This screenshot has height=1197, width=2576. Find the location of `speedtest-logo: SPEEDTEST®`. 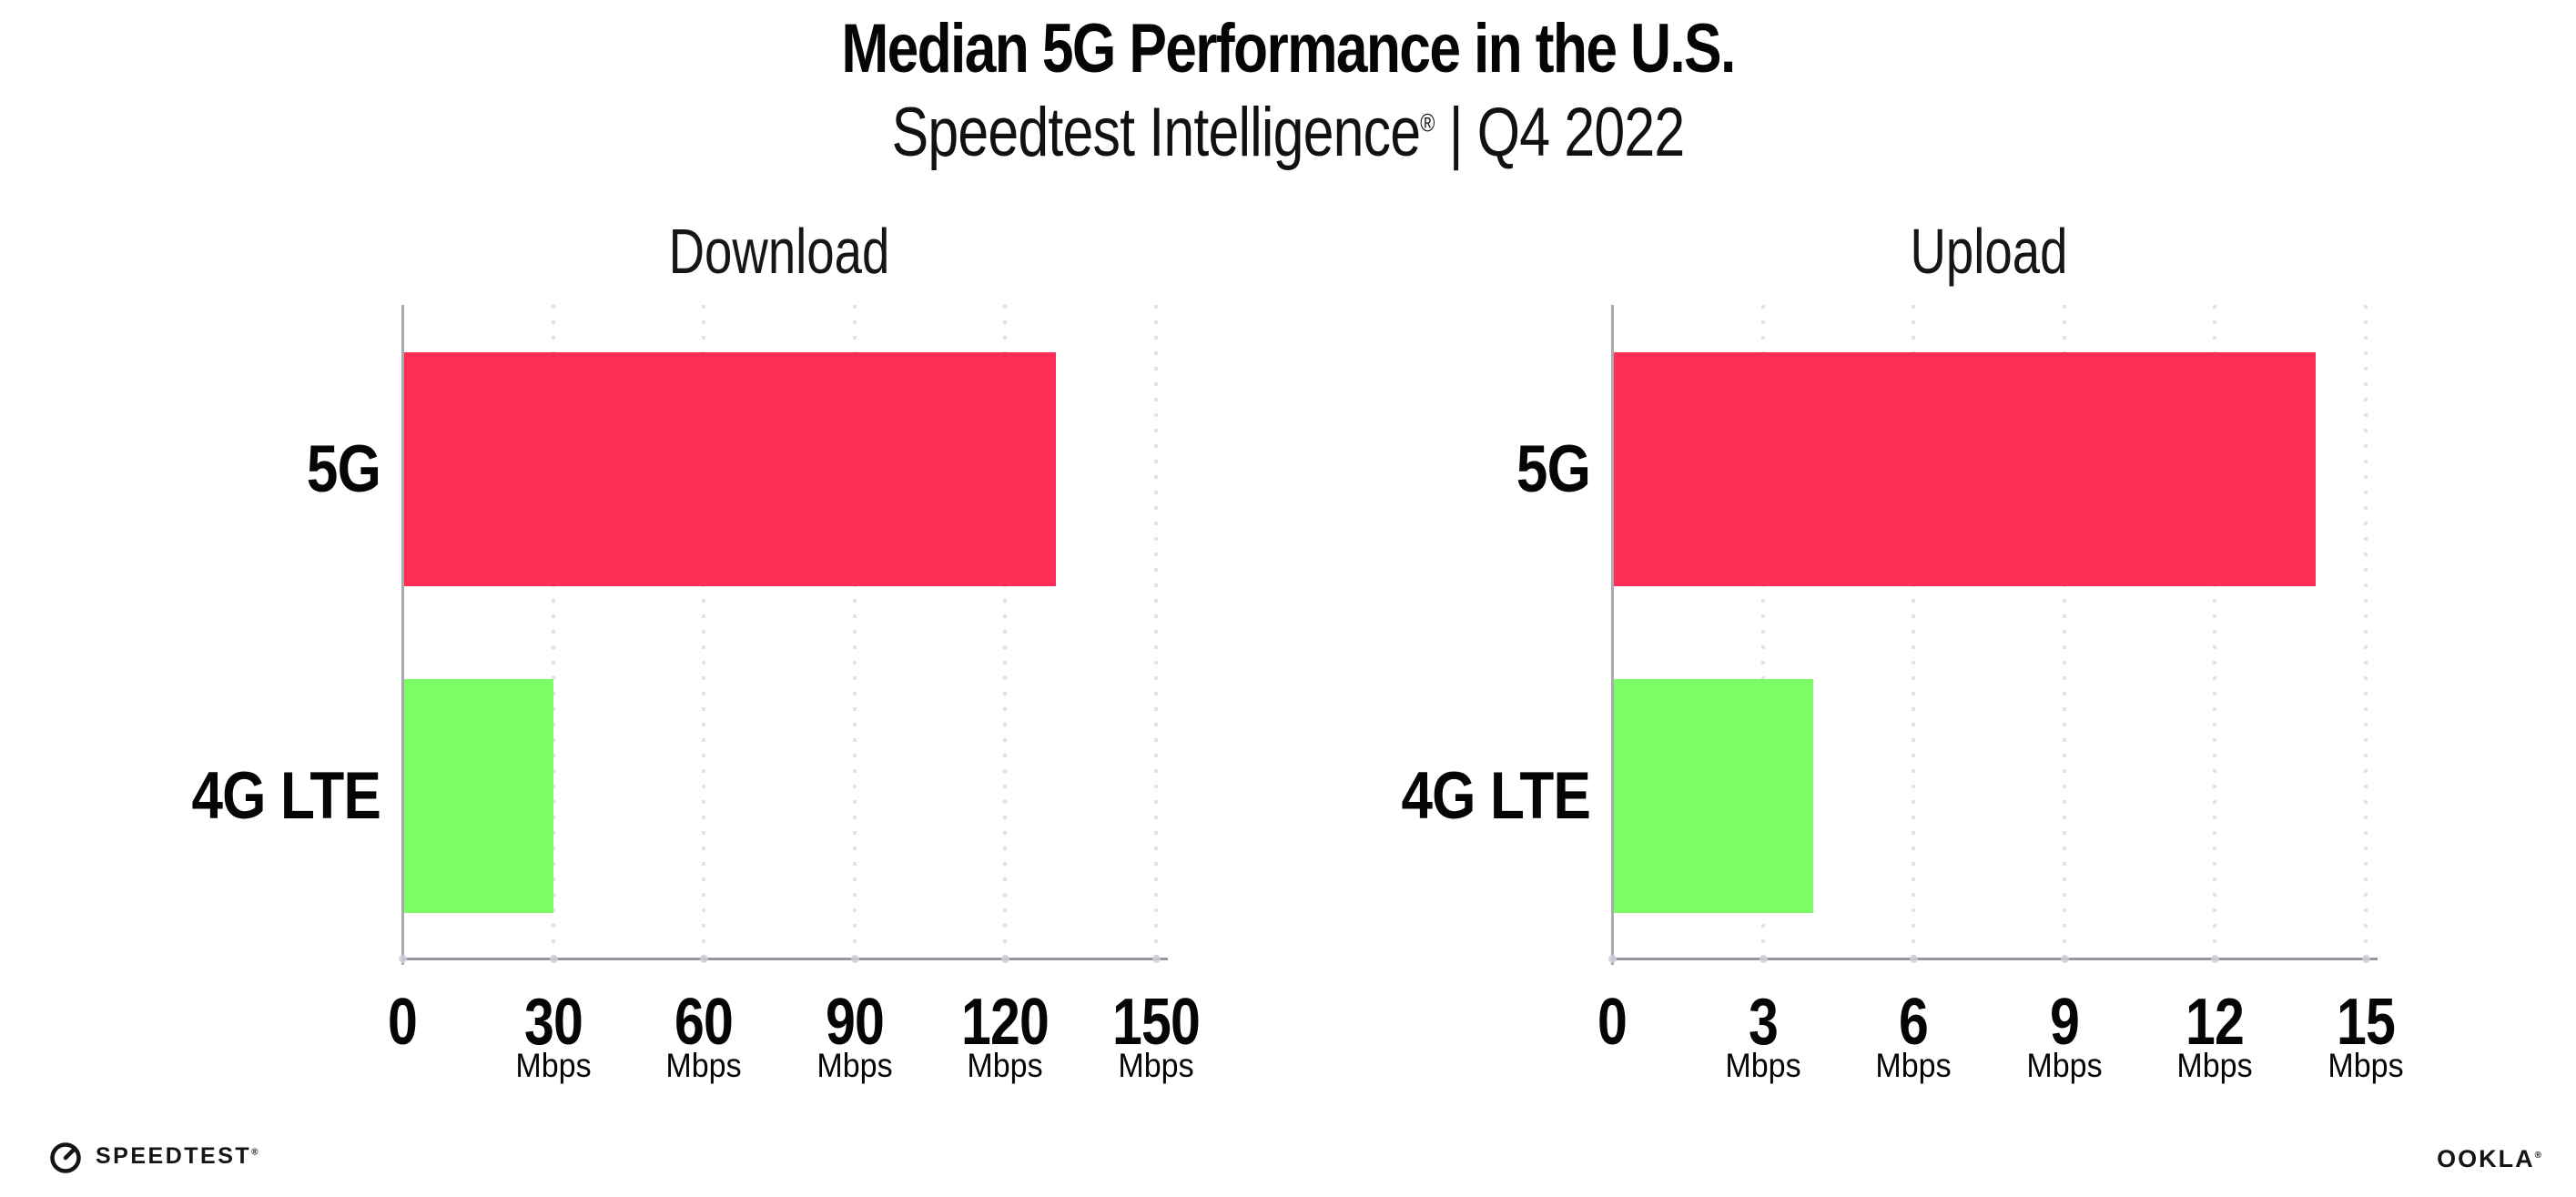

speedtest-logo: SPEEDTEST® is located at coordinates (153, 1156).